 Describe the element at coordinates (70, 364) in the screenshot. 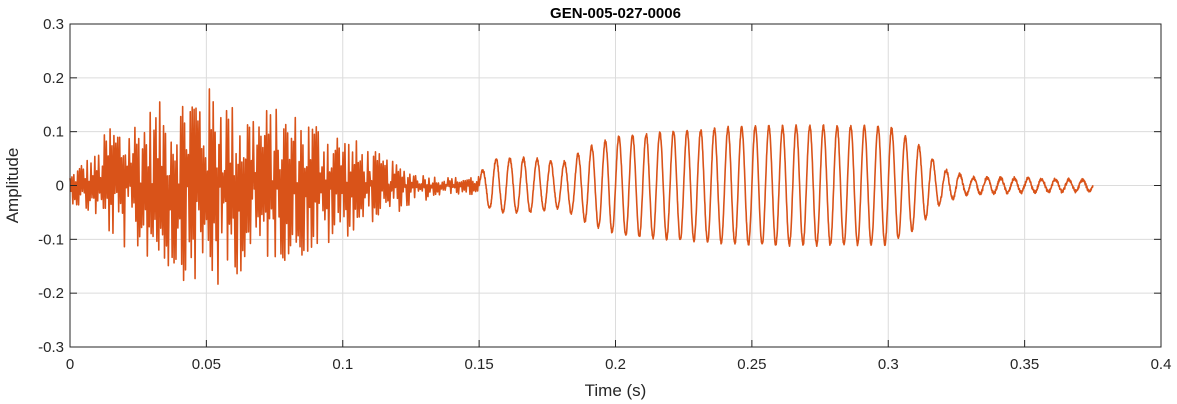

I see `x-tick-label: 0` at that location.